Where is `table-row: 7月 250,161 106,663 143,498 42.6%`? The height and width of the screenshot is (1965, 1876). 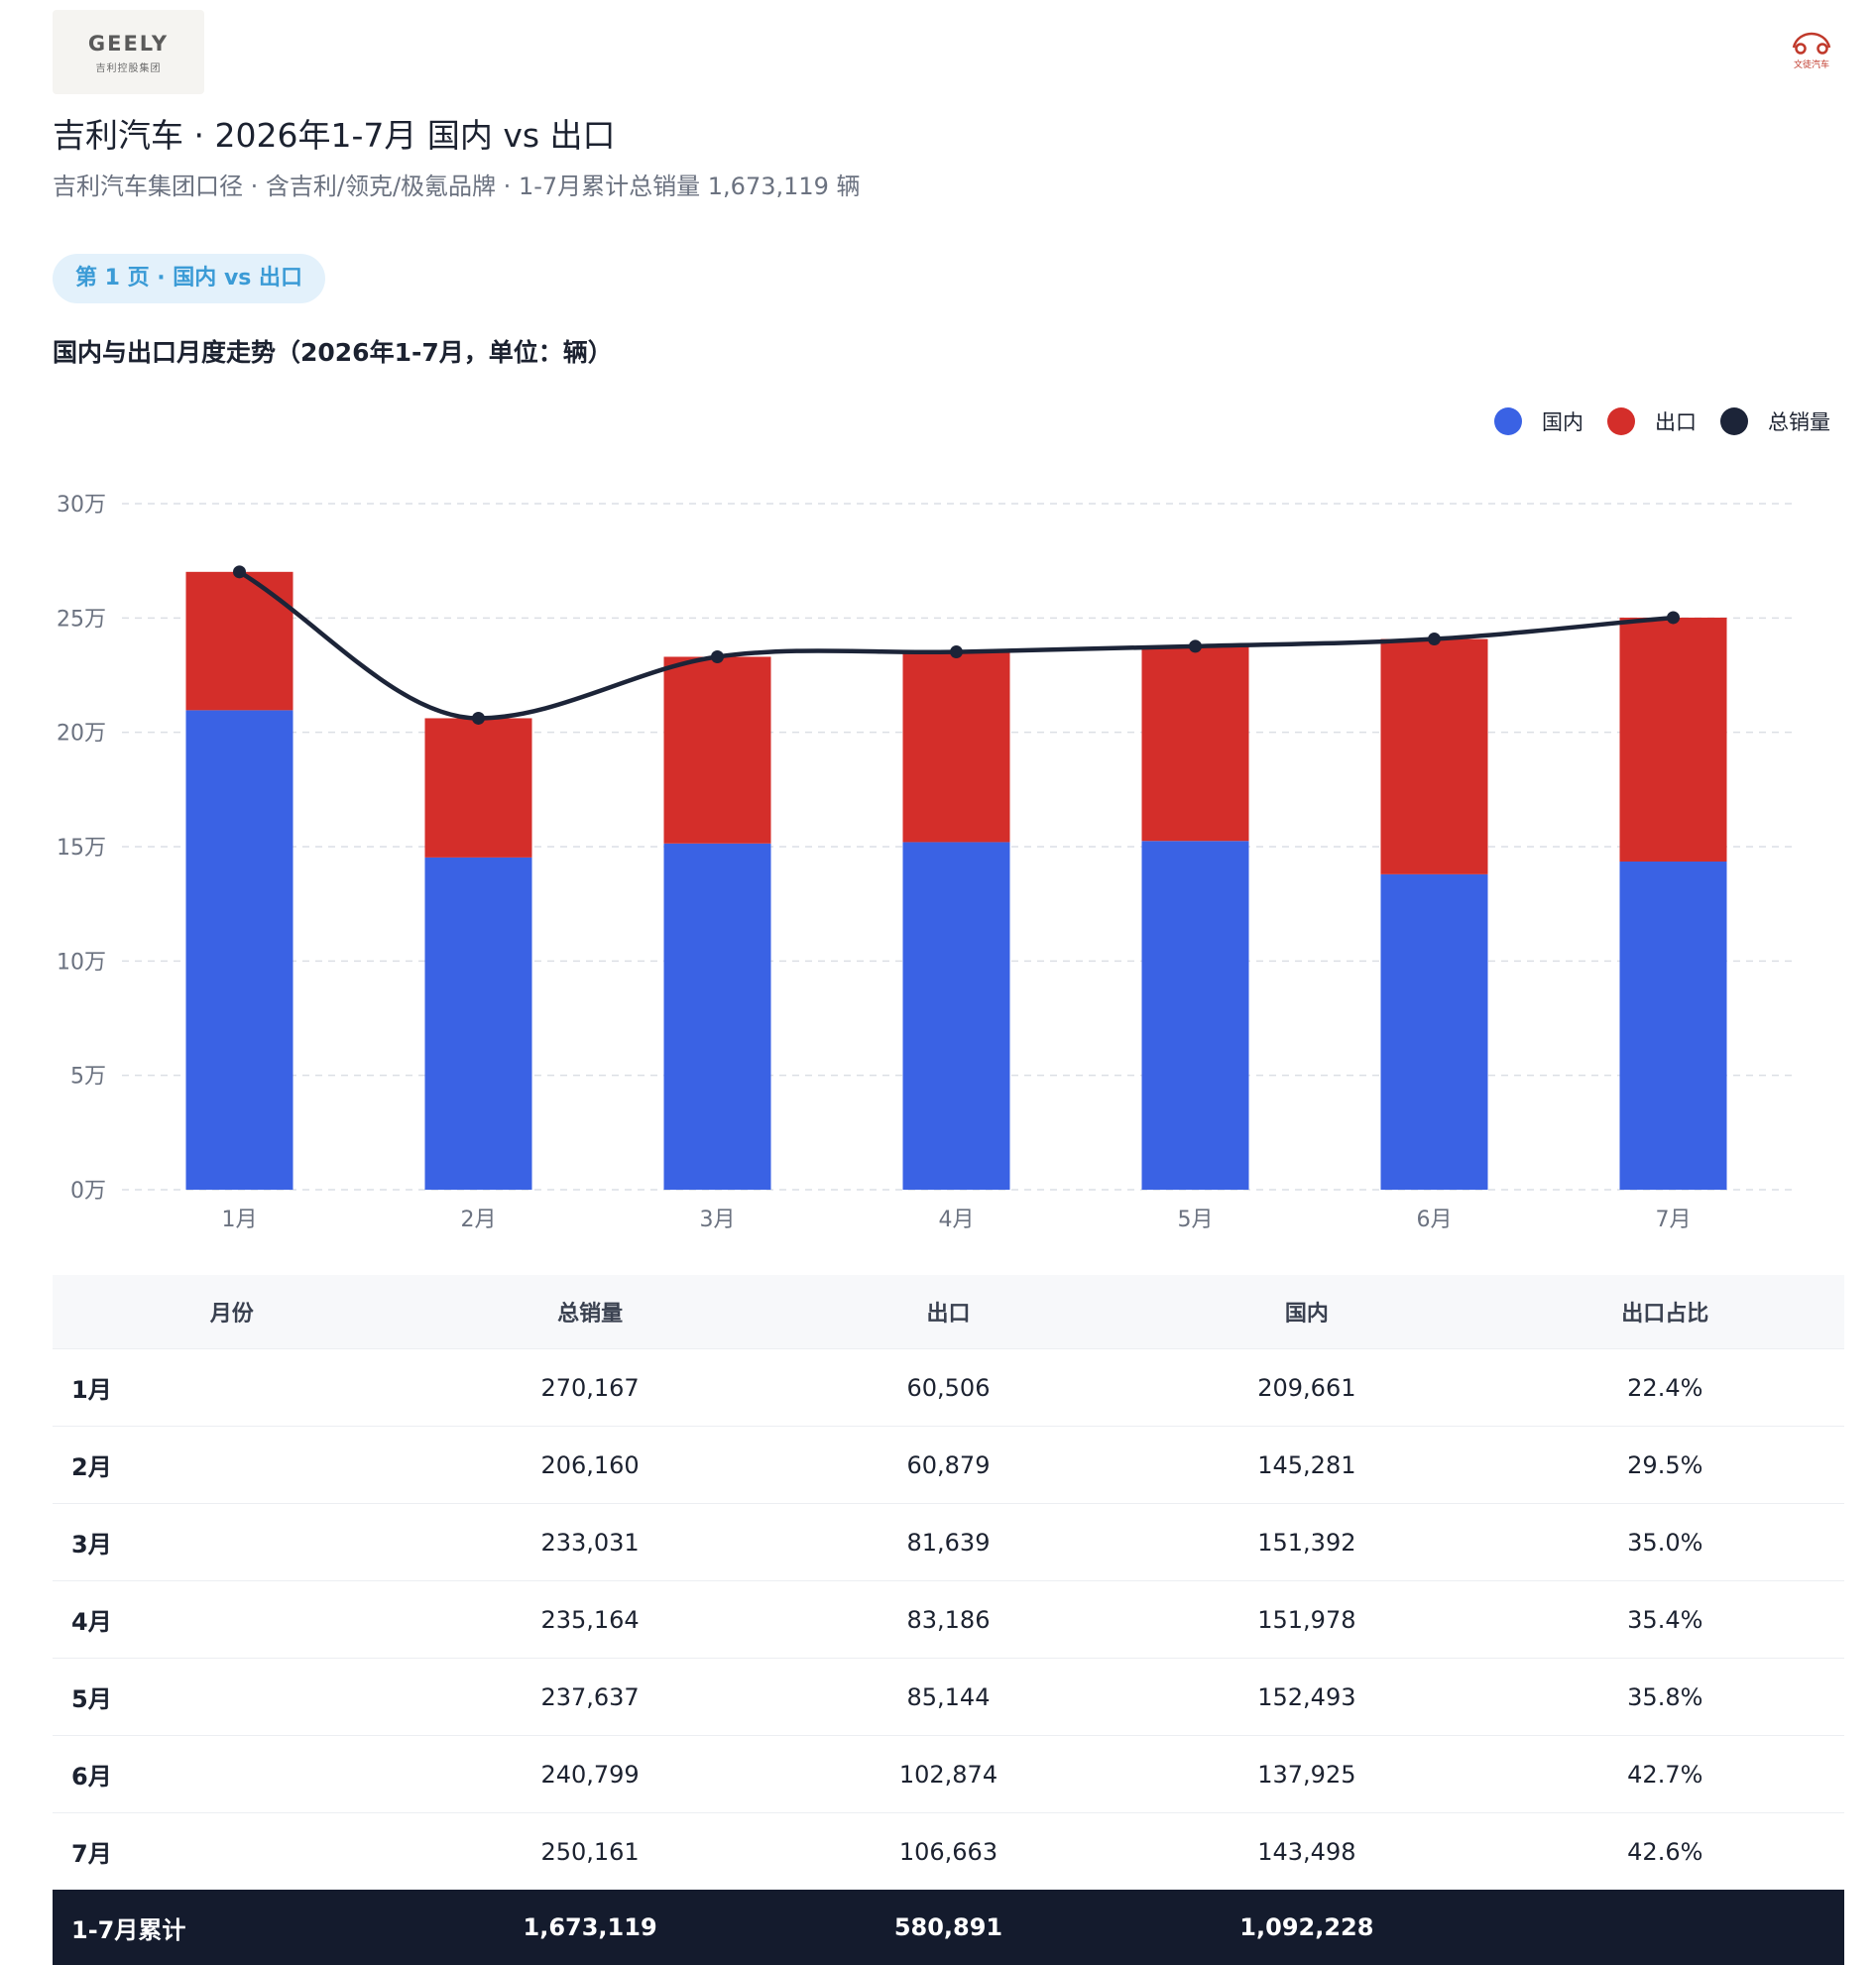 table-row: 7月 250,161 106,663 143,498 42.6% is located at coordinates (948, 1851).